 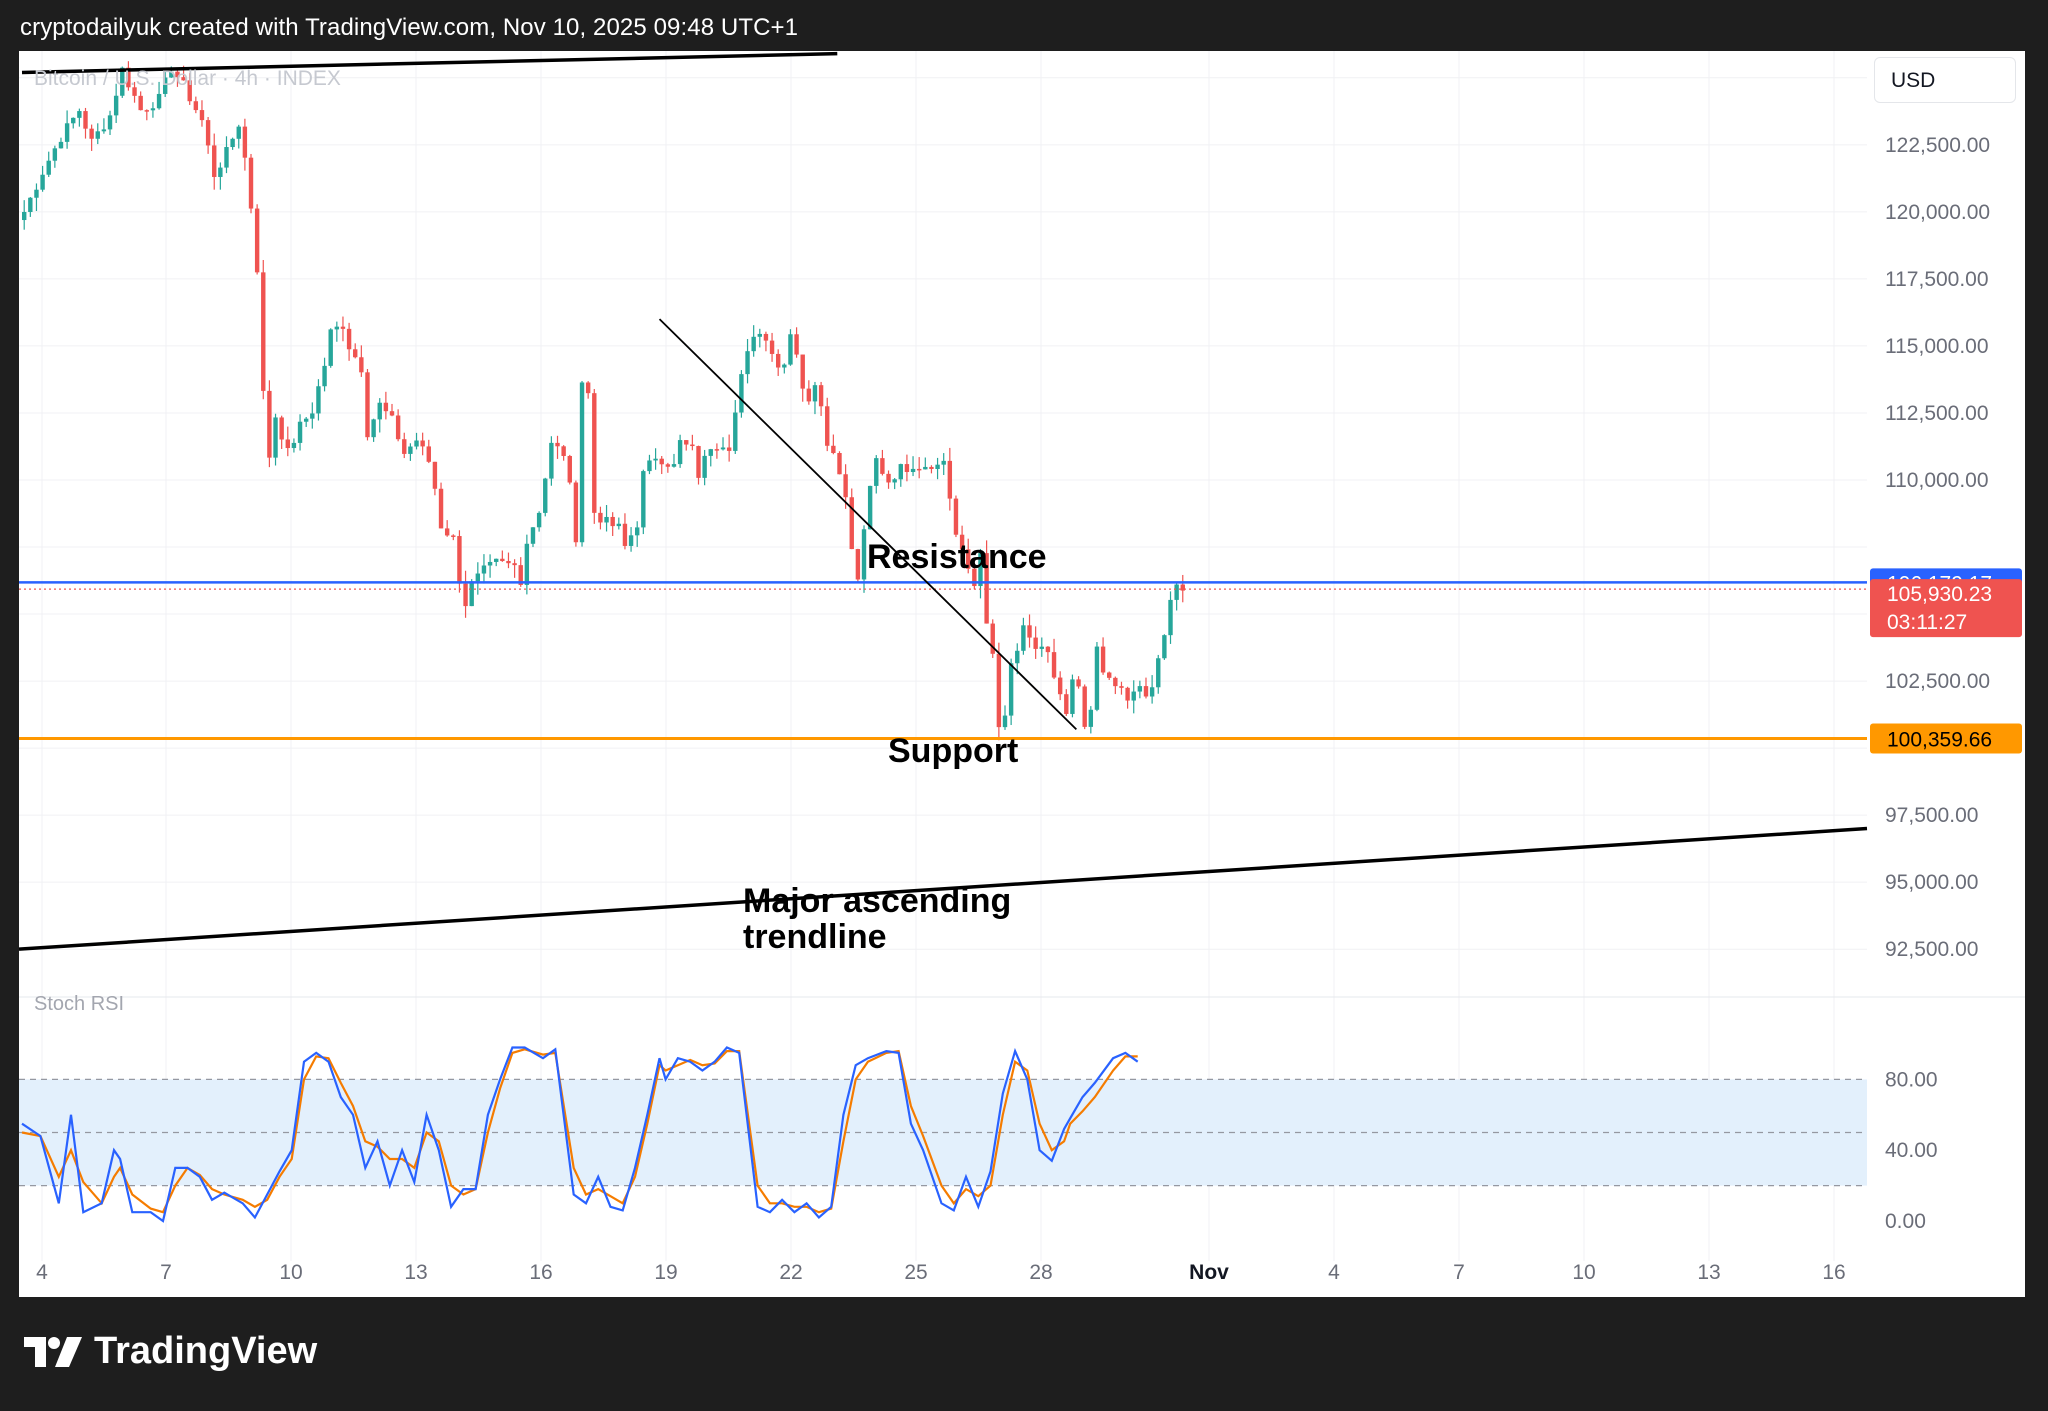 I want to click on price-tick-label: 102,500.00, so click(x=1937, y=681).